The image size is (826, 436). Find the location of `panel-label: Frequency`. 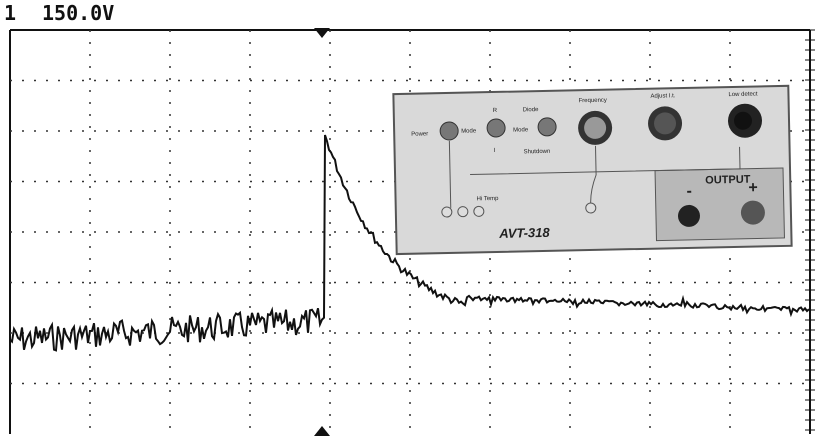

panel-label: Frequency is located at coordinates (592, 101).